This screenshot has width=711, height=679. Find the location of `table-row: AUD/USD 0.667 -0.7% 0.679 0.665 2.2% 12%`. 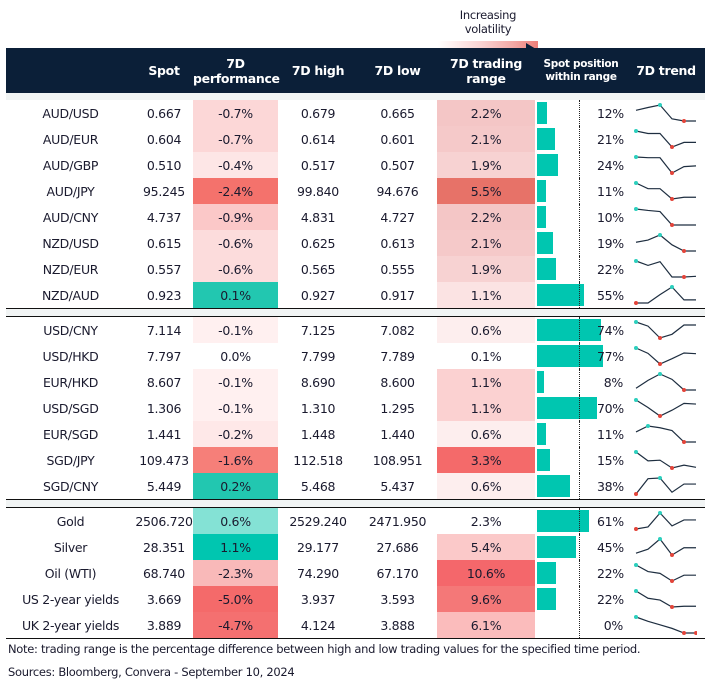

table-row: AUD/USD 0.667 -0.7% 0.679 0.665 2.2% 12% is located at coordinates (355, 113).